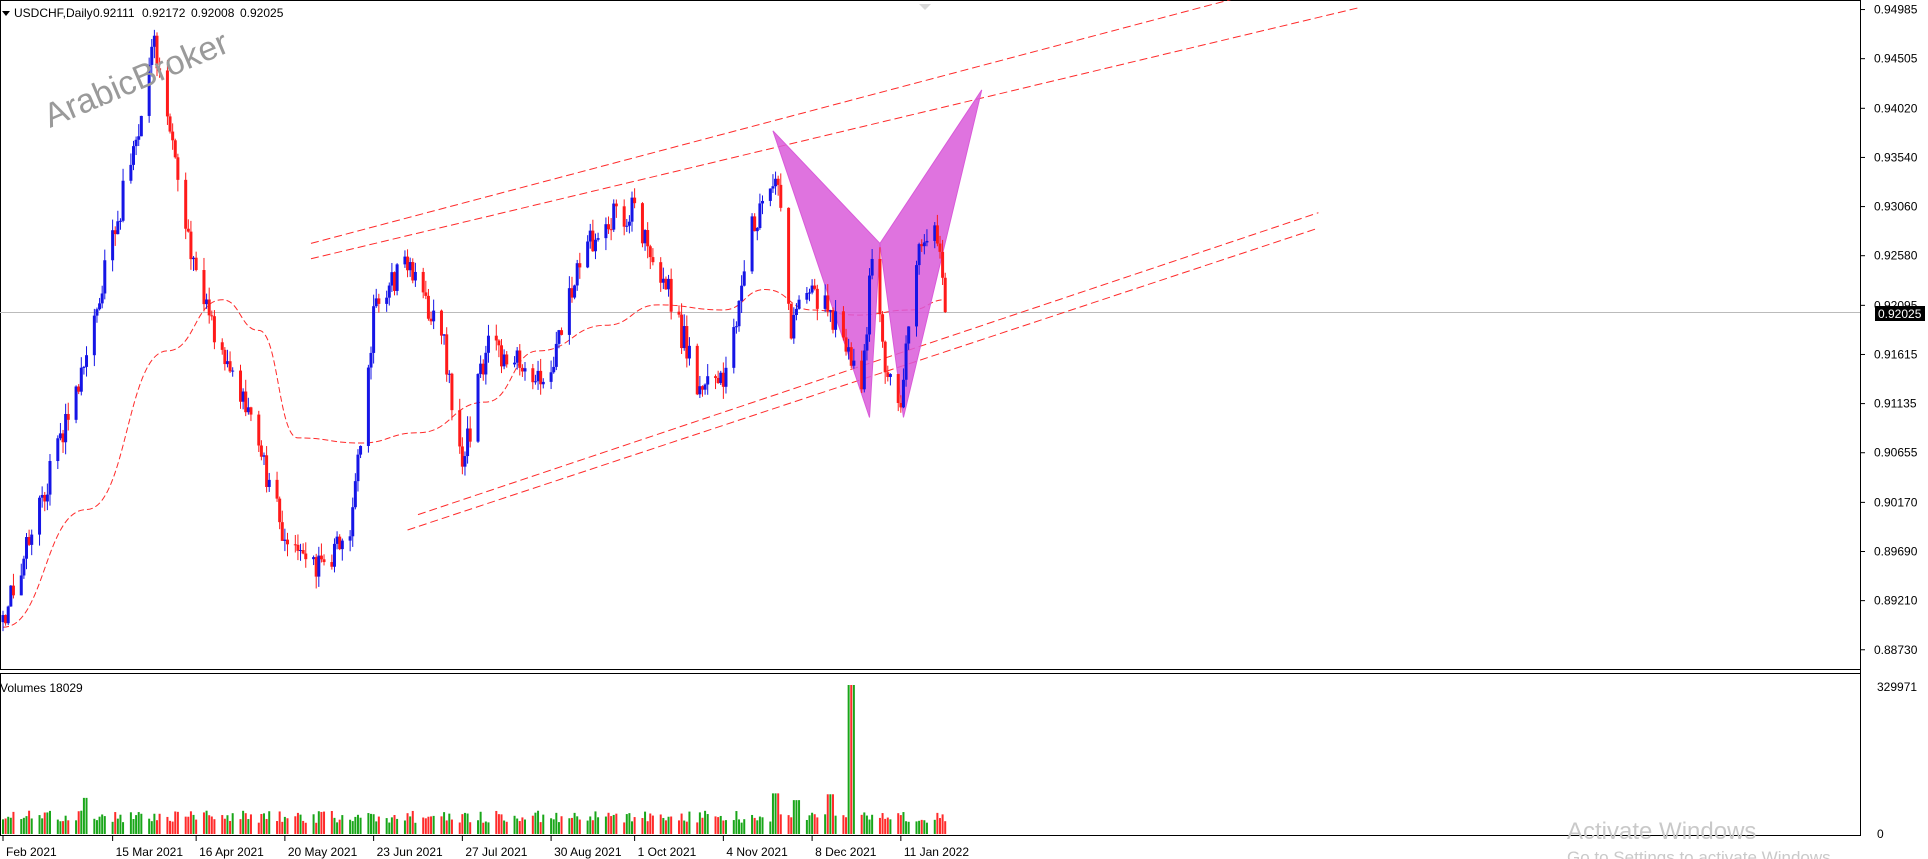  What do you see at coordinates (6, 13) in the screenshot?
I see `symbol-menu-icon` at bounding box center [6, 13].